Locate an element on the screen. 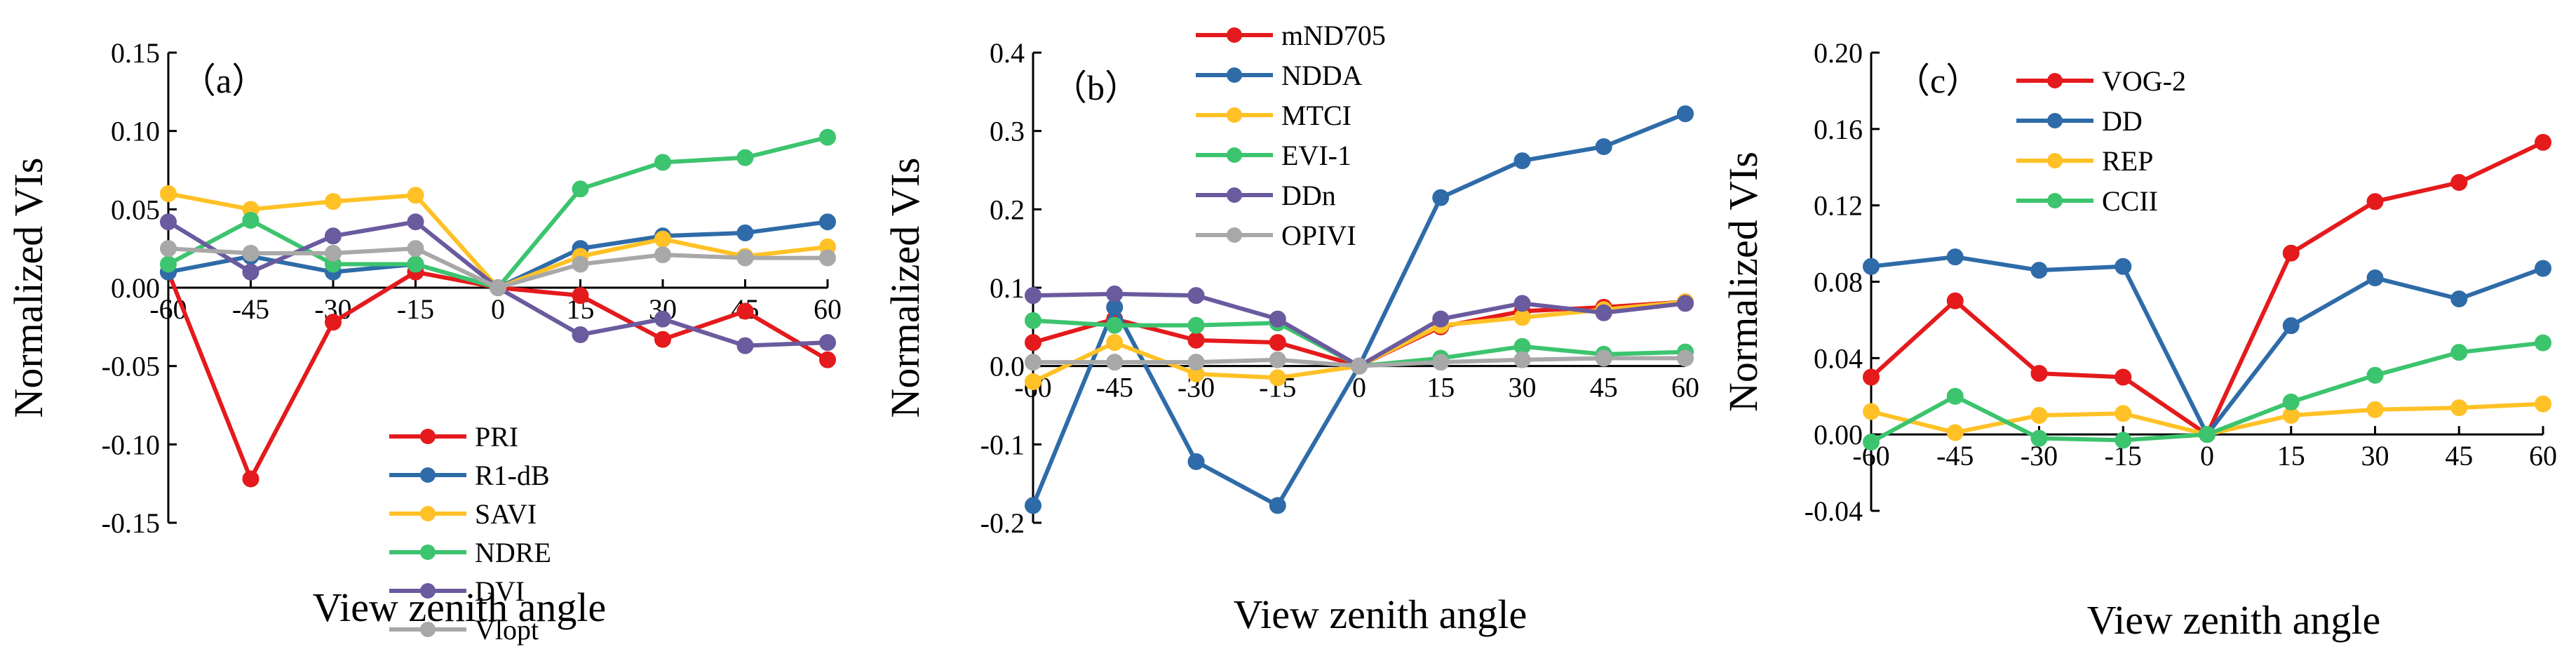 The width and height of the screenshot is (2576, 661). y-tick-label: 0.10 is located at coordinates (135, 131).